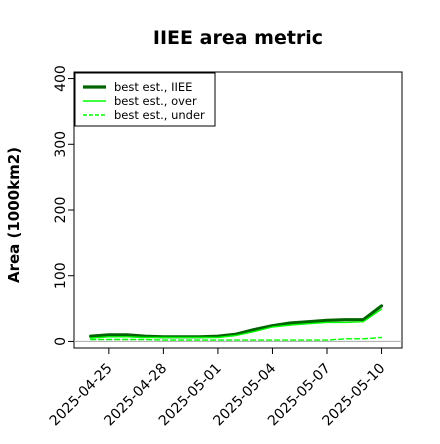  I want to click on y-axis-label: Area (1000km2), so click(14, 215).